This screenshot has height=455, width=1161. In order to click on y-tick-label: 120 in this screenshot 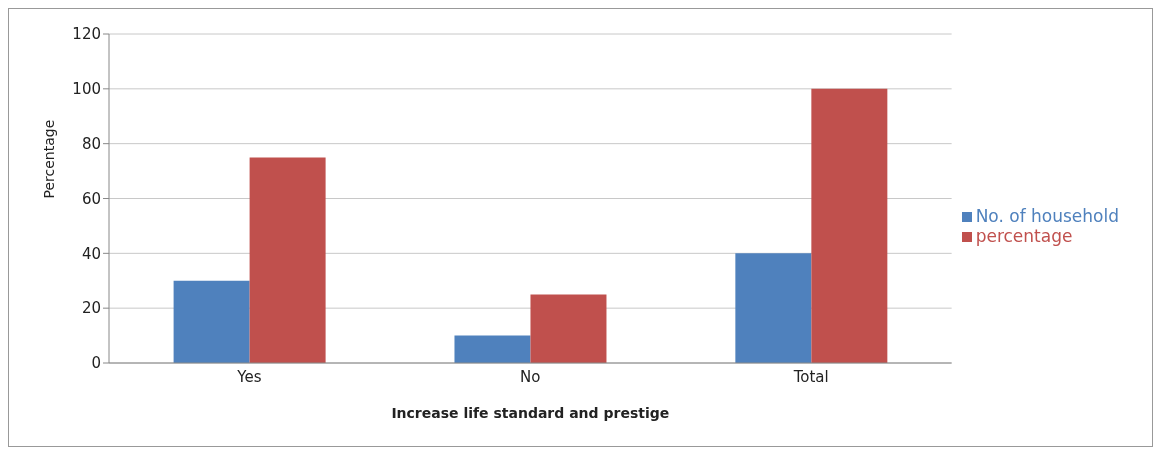, I will do `click(86, 34)`.